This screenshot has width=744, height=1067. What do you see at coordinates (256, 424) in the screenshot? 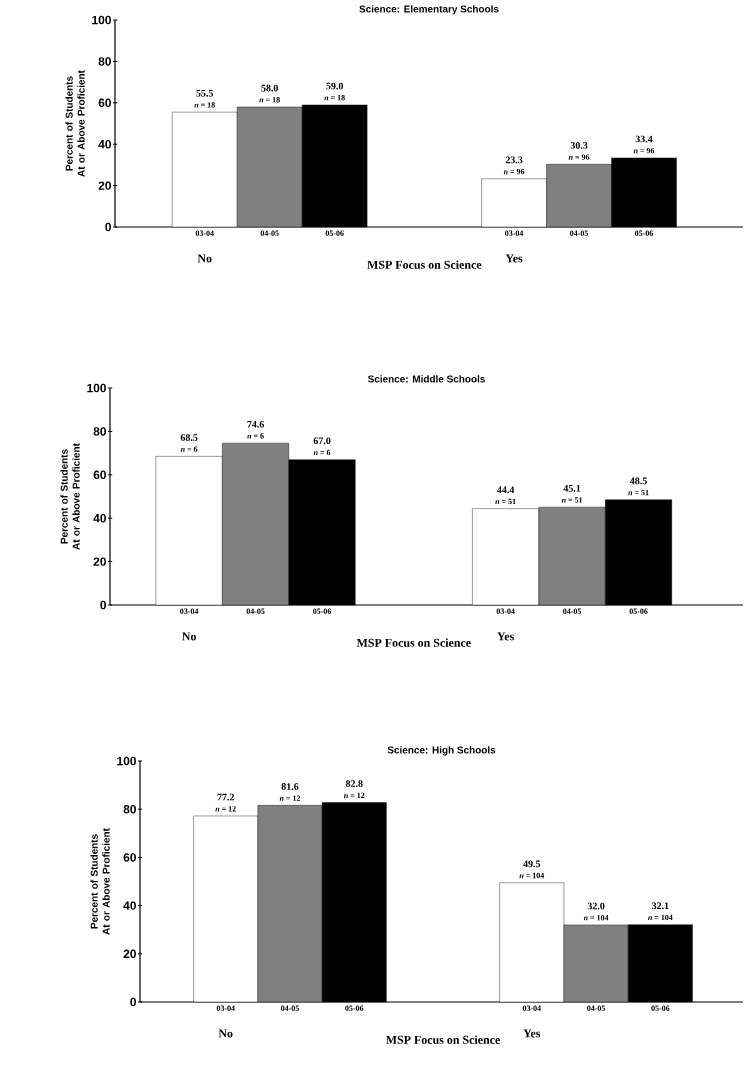
I see `data-label: 74.6` at bounding box center [256, 424].